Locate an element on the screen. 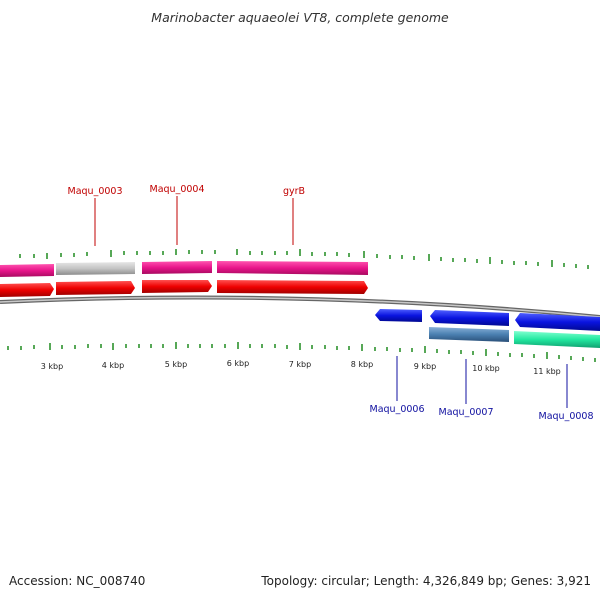 The height and width of the screenshot is (600, 600). tick-label: 11 kbp is located at coordinates (547, 371).